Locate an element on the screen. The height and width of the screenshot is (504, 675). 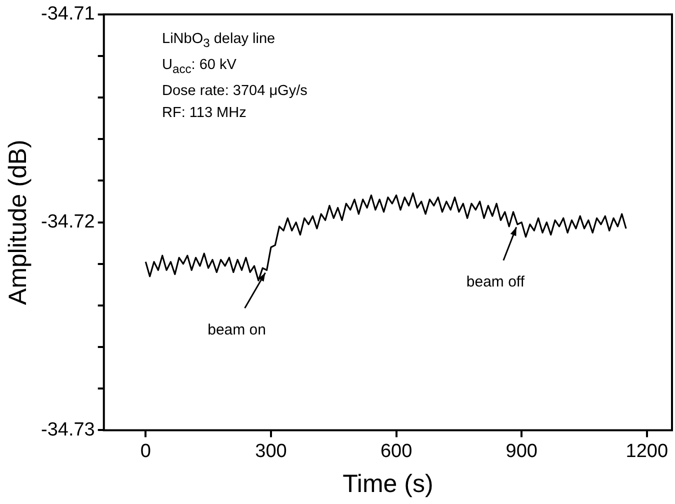
annotation: beam off is located at coordinates (496, 282).